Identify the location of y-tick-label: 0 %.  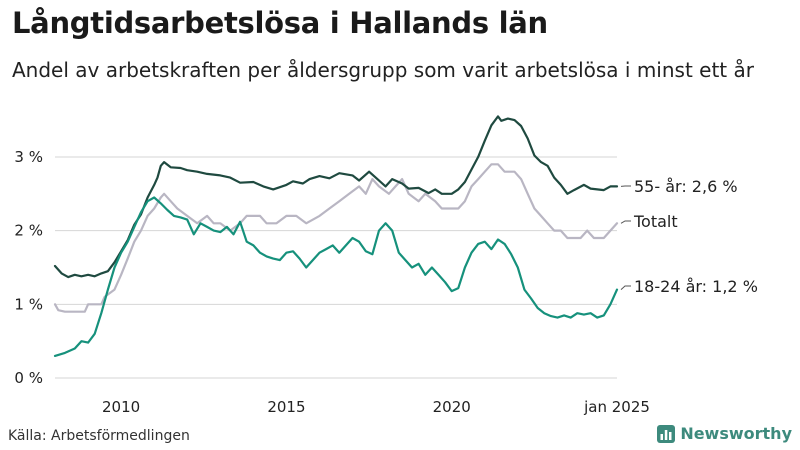
(28, 378).